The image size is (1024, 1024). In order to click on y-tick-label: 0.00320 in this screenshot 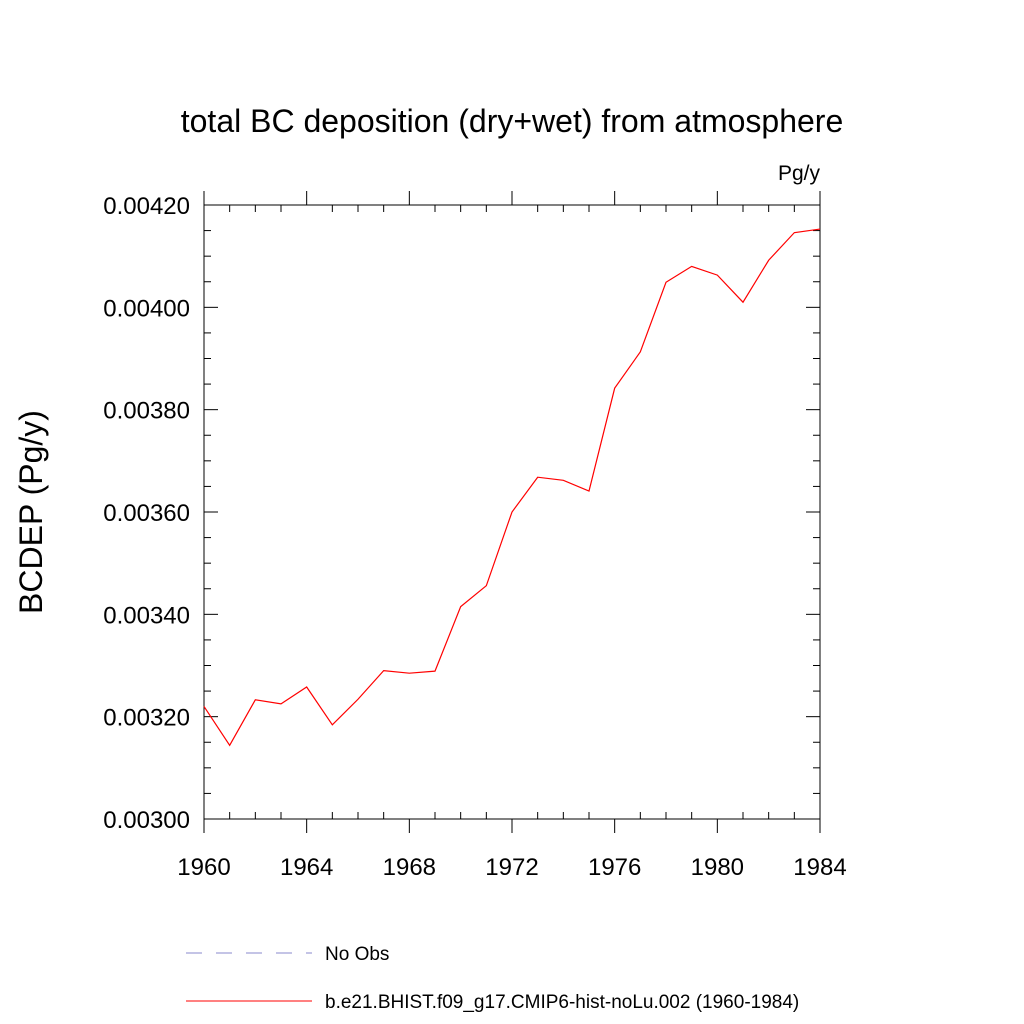, I will do `click(146, 718)`.